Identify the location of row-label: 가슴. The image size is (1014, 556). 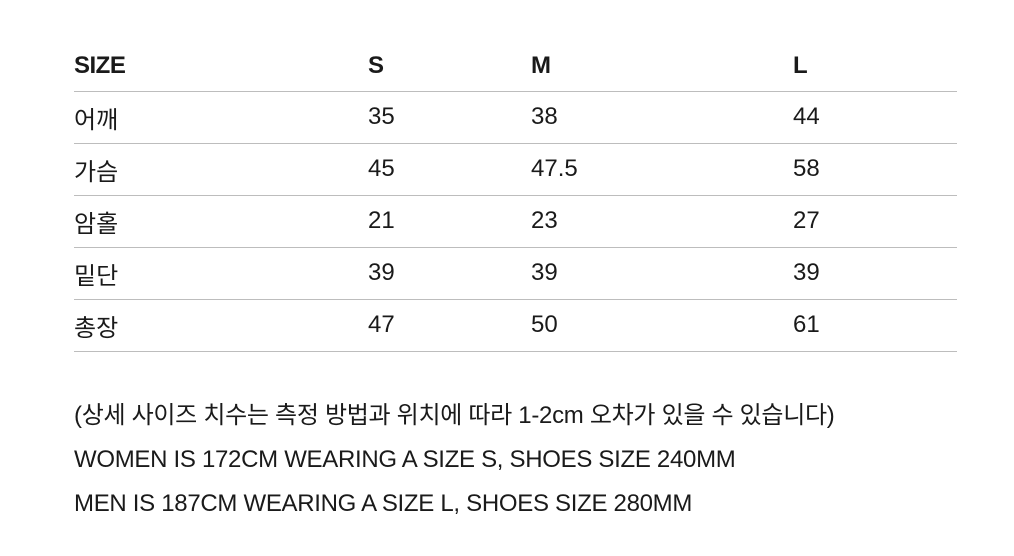
(221, 169).